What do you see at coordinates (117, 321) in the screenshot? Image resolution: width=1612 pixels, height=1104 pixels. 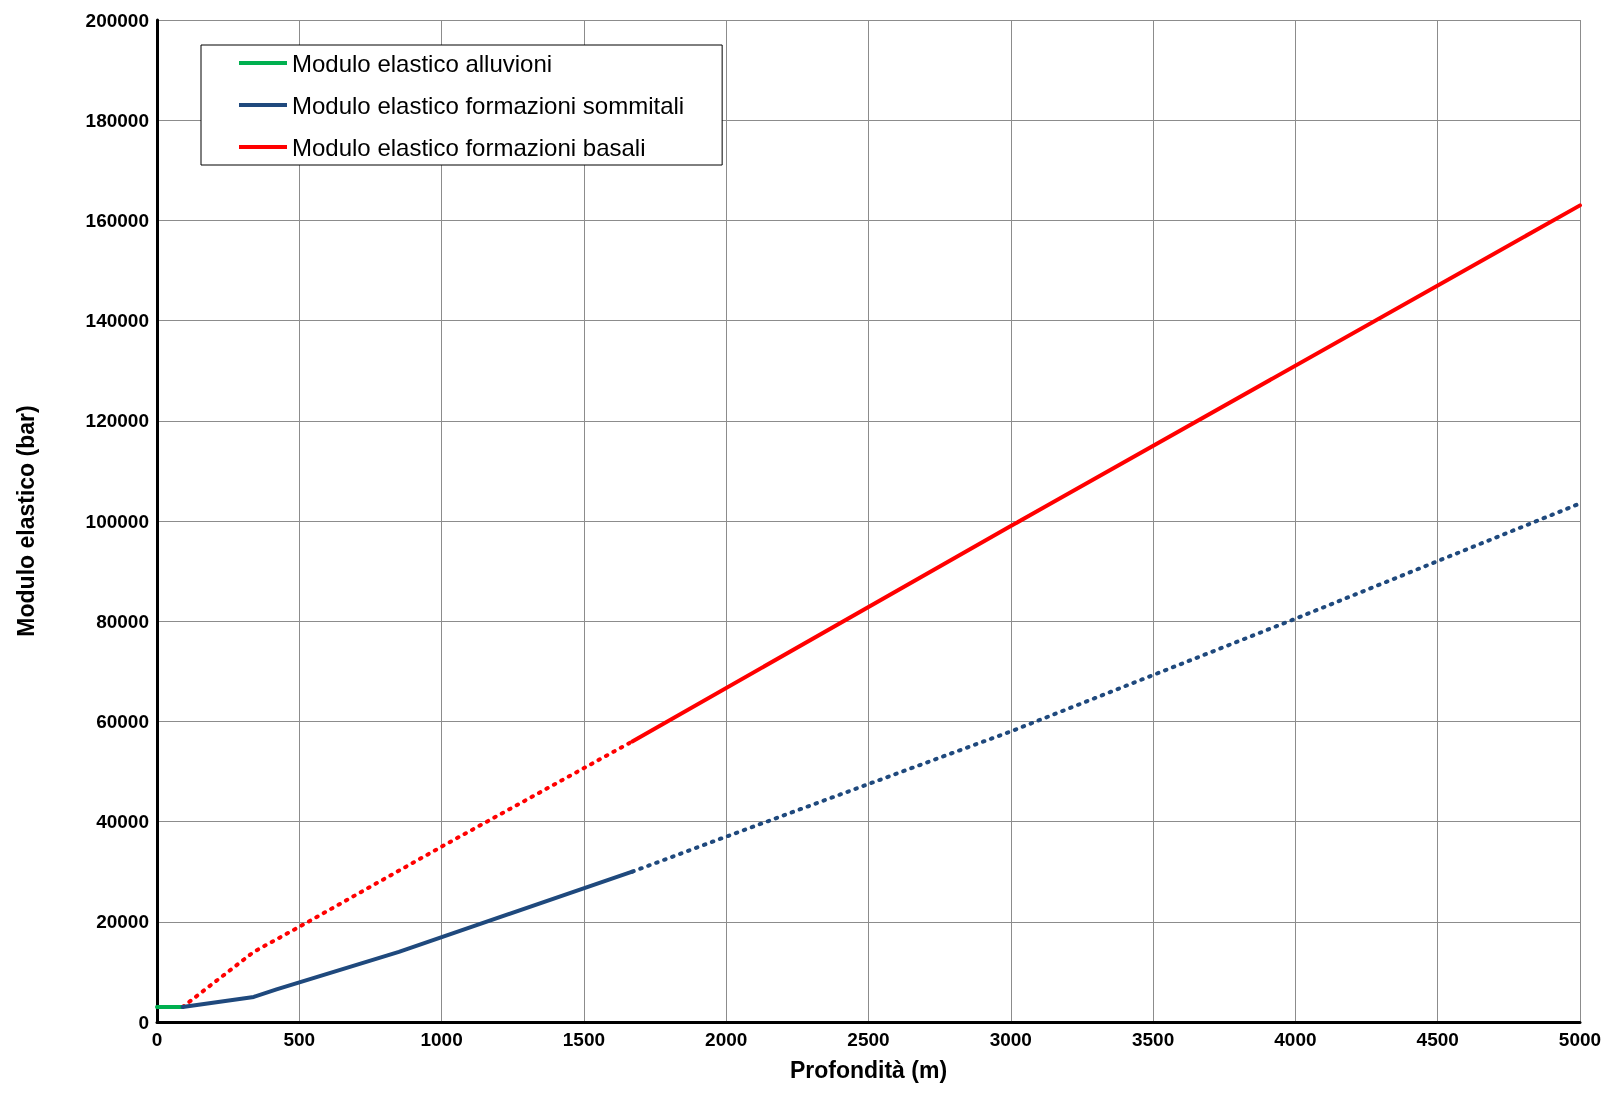 I see `y-tick-label: 140000` at bounding box center [117, 321].